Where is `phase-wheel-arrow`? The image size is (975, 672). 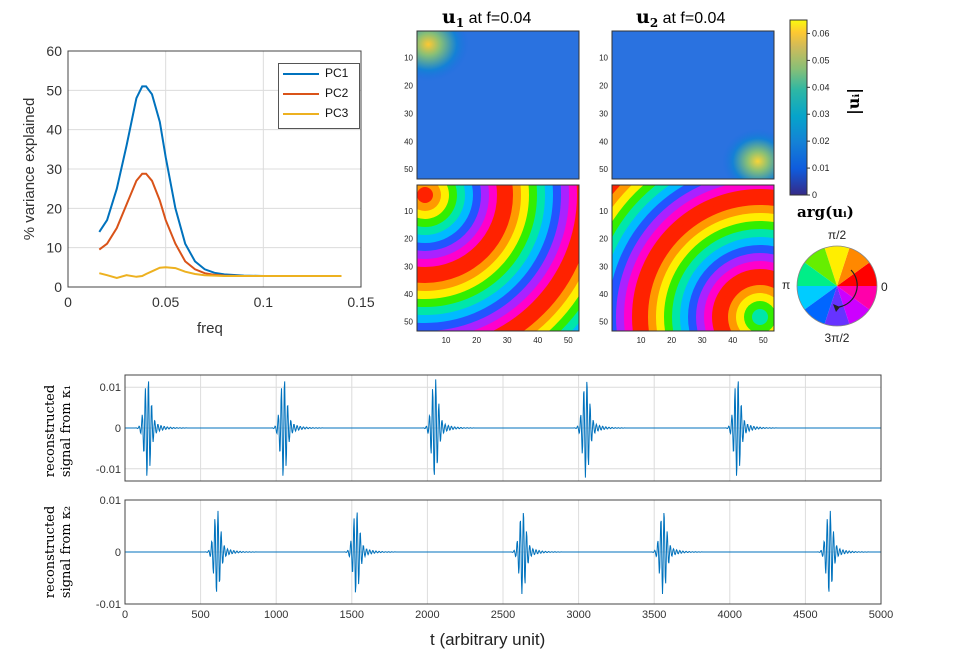
phase-wheel-arrow is located at coordinates (848, 288).